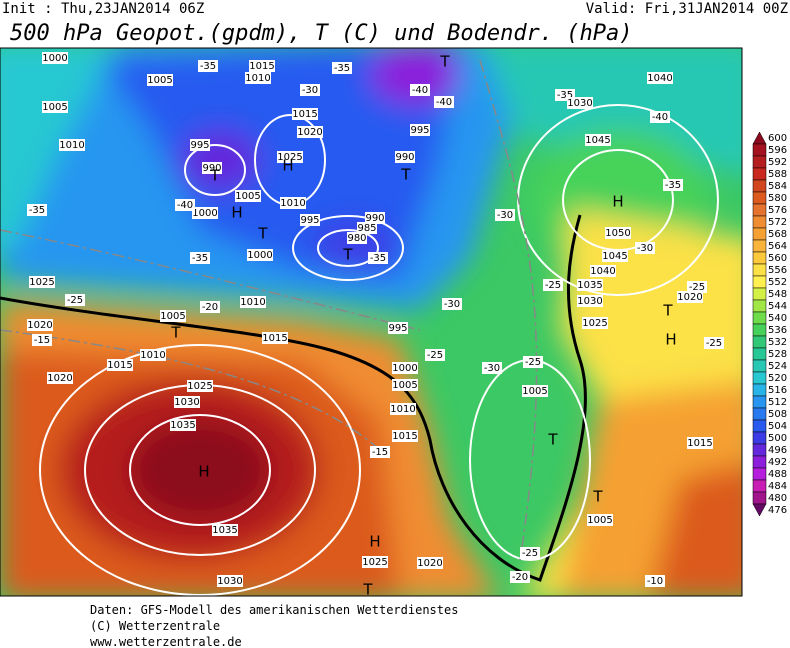 This screenshot has height=648, width=790. I want to click on colorbar-label: 500, so click(777, 438).